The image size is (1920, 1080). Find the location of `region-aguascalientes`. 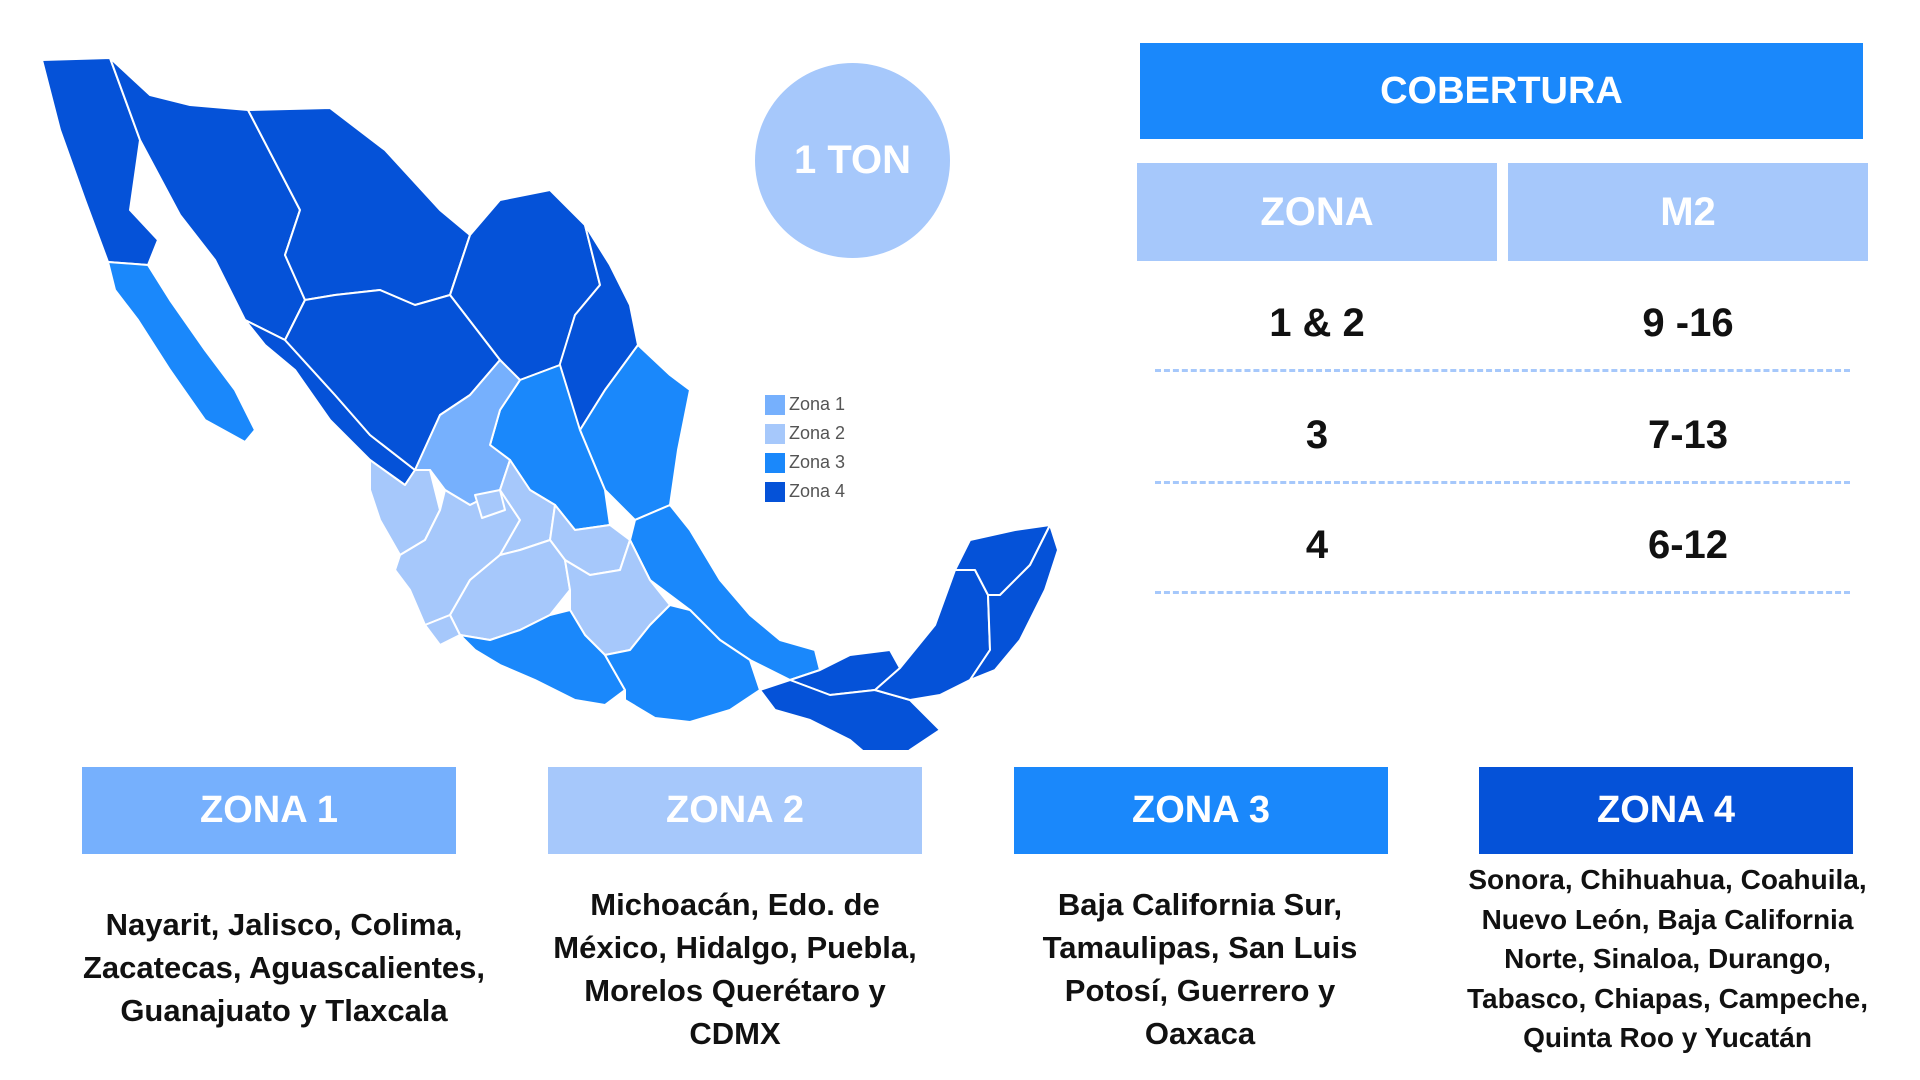

region-aguascalientes is located at coordinates (490, 504).